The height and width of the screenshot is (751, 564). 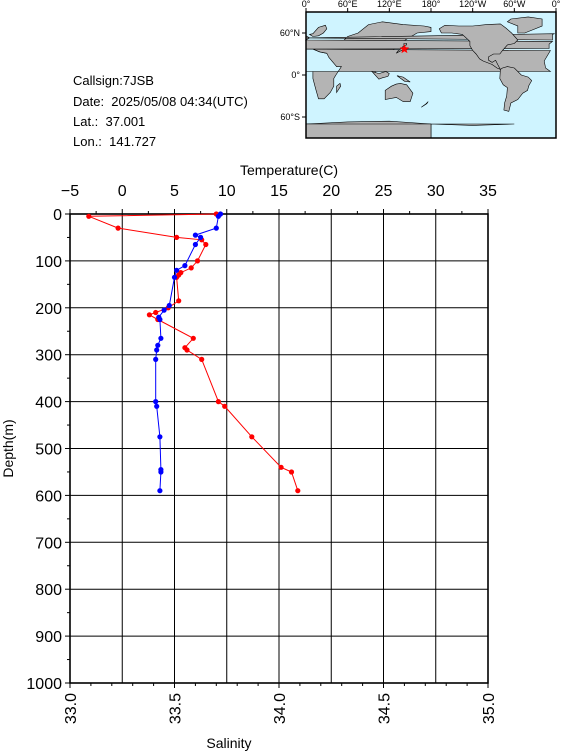 I want to click on map-top-tick-label: 120°W, so click(x=473, y=4).